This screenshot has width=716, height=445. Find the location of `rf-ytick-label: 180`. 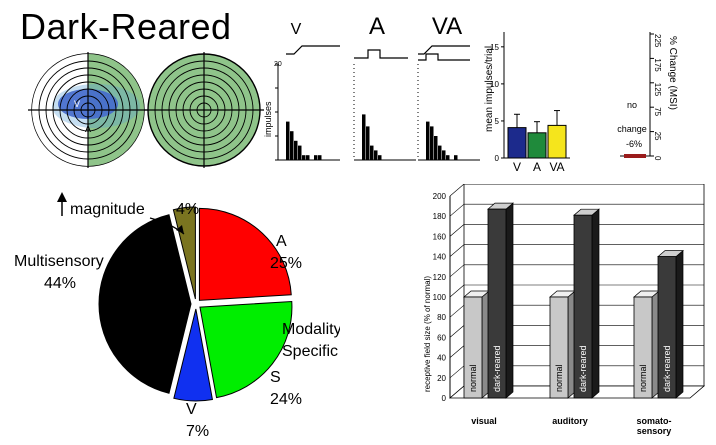

rf-ytick-label: 180 is located at coordinates (440, 216).